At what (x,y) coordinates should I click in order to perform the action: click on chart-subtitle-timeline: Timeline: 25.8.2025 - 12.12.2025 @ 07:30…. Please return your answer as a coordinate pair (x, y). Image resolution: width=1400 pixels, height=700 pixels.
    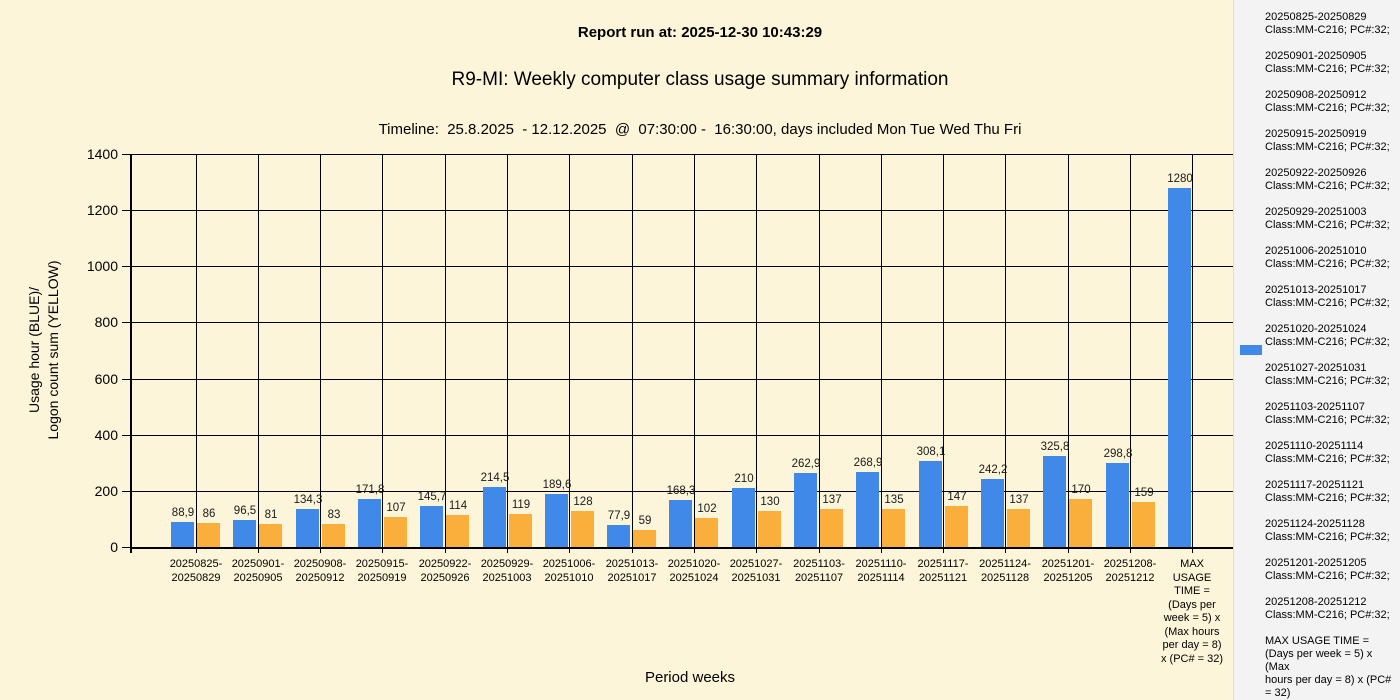
    Looking at the image, I should click on (700, 129).